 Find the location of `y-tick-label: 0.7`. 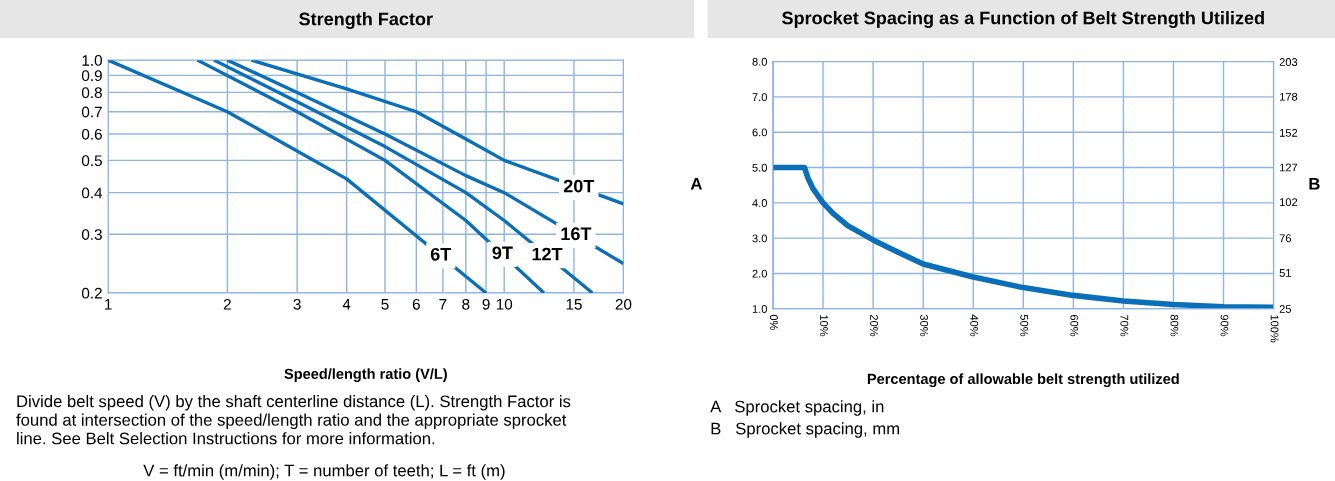

y-tick-label: 0.7 is located at coordinates (91, 112).